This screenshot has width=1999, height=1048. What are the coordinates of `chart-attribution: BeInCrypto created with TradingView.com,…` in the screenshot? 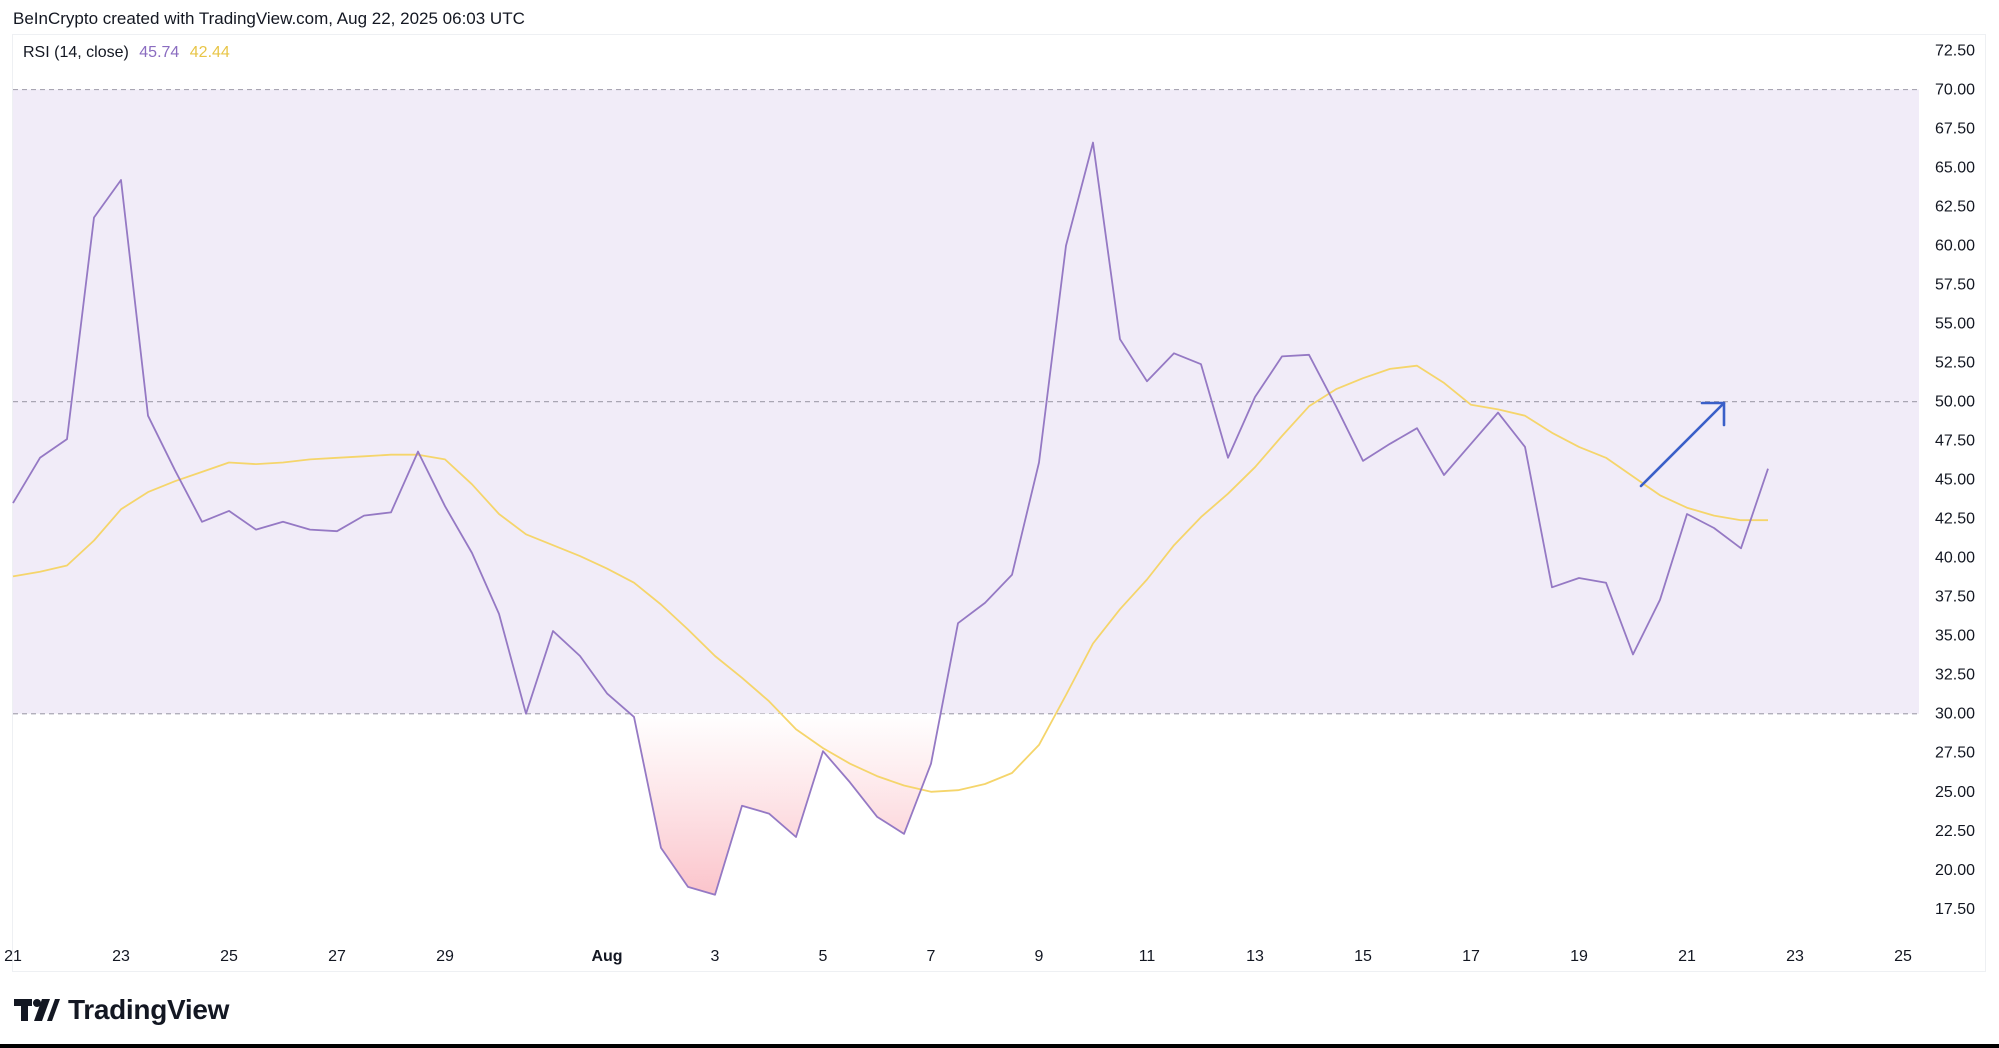 It's located at (269, 18).